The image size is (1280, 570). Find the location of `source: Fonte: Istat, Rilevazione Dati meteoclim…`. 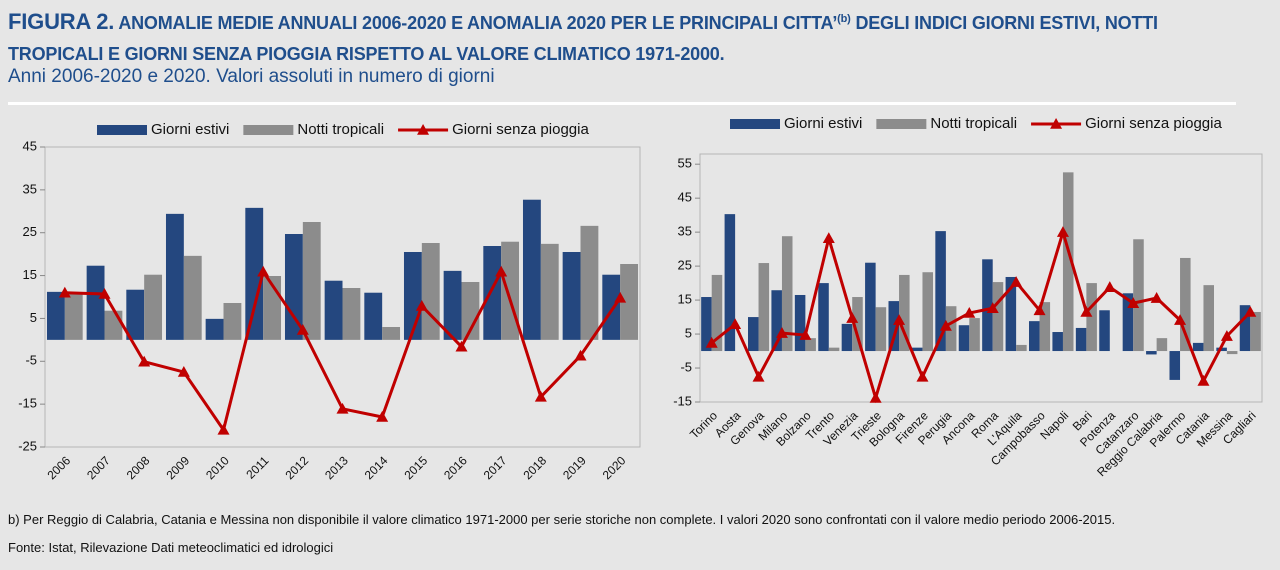

source: Fonte: Istat, Rilevazione Dati meteoclim… is located at coordinates (171, 547).